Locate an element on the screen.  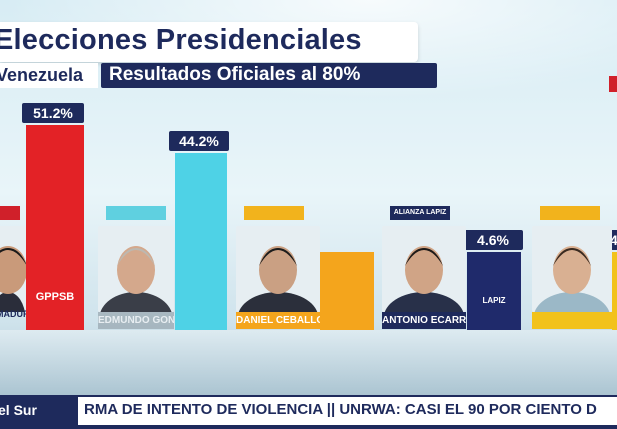
ticker-bottom-strip is located at coordinates (308, 427).